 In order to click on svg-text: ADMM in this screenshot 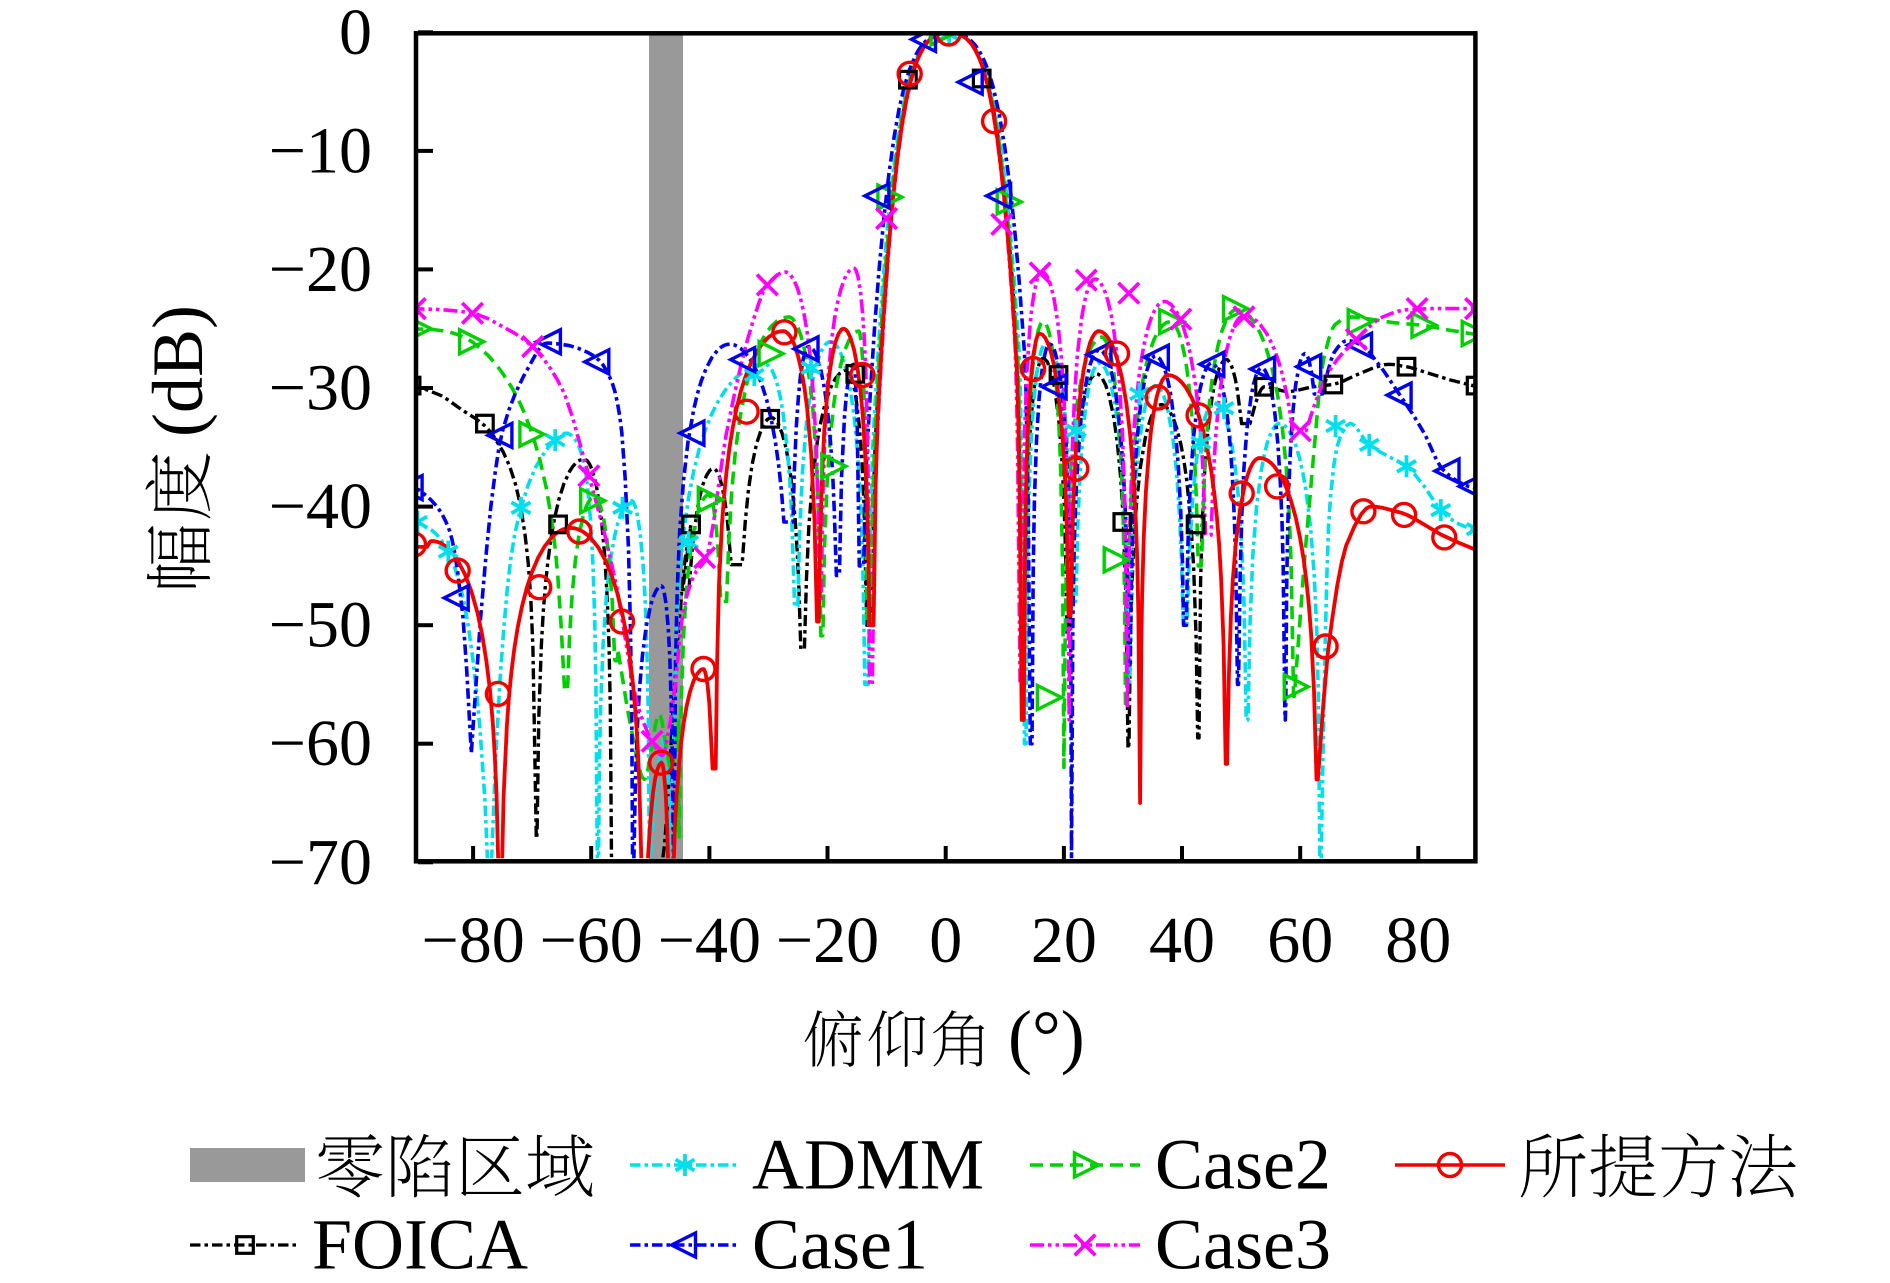, I will do `click(868, 1165)`.